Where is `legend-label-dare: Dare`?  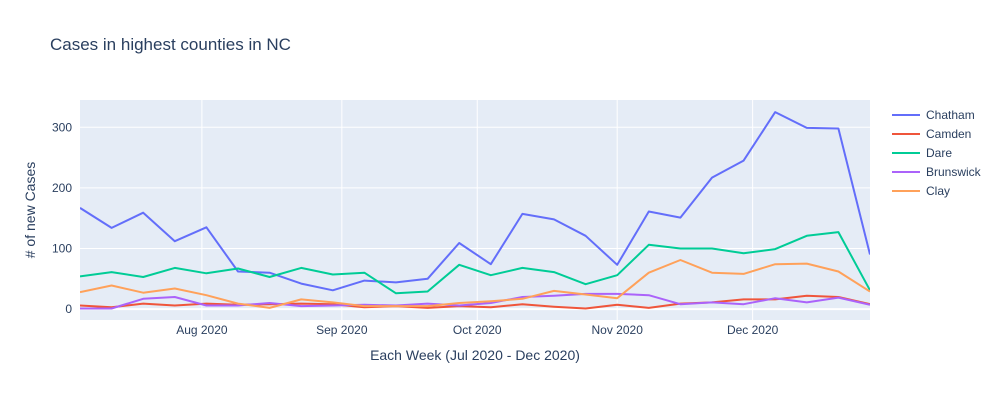 legend-label-dare: Dare is located at coordinates (939, 153).